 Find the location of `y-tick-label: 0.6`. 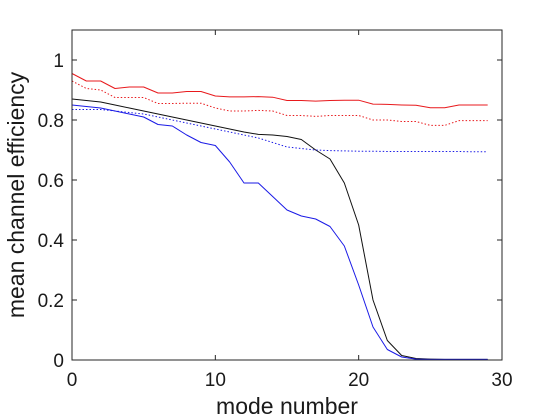

y-tick-label: 0.6 is located at coordinates (51, 181).